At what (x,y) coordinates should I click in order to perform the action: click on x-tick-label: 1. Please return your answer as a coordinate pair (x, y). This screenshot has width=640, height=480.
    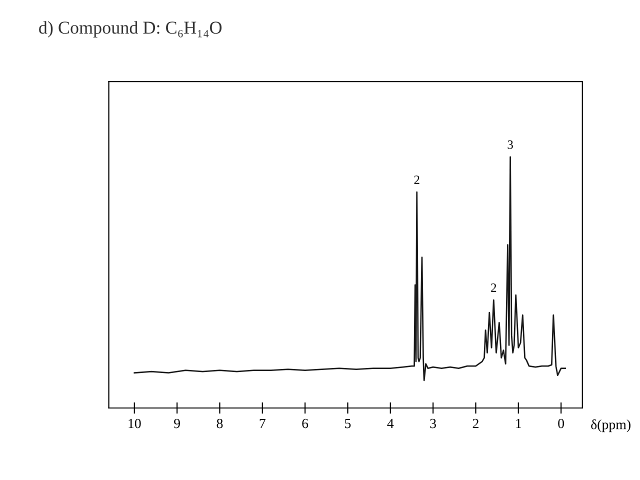
    Looking at the image, I should click on (519, 423).